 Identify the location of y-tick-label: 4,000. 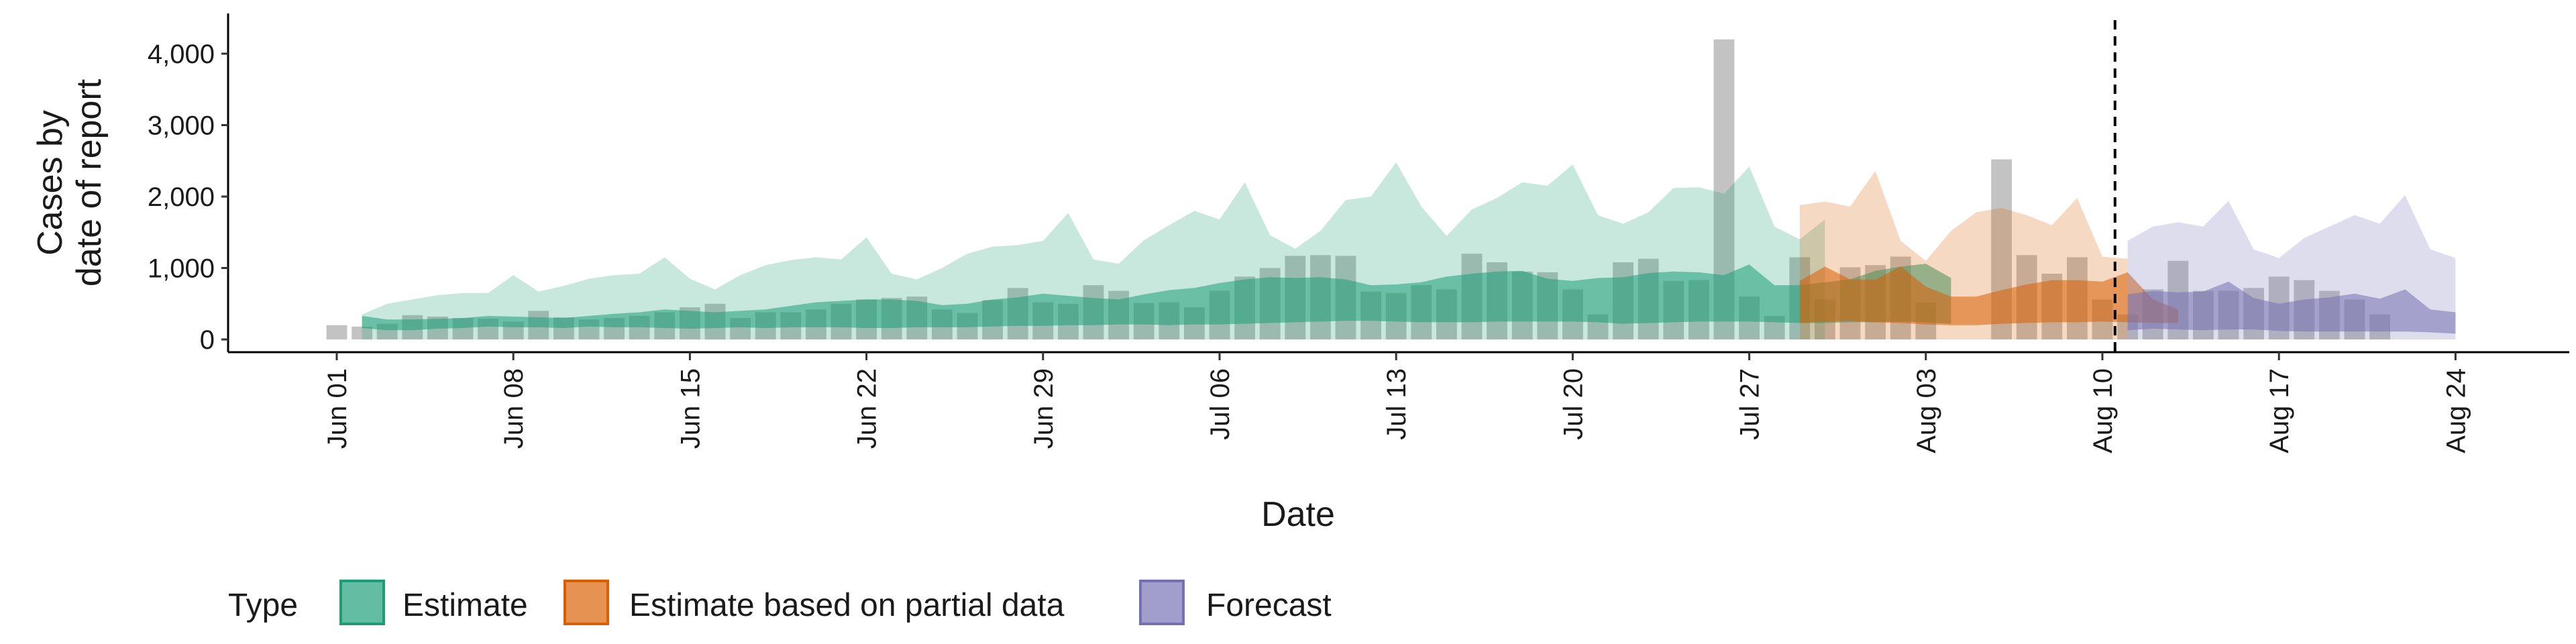
(181, 54).